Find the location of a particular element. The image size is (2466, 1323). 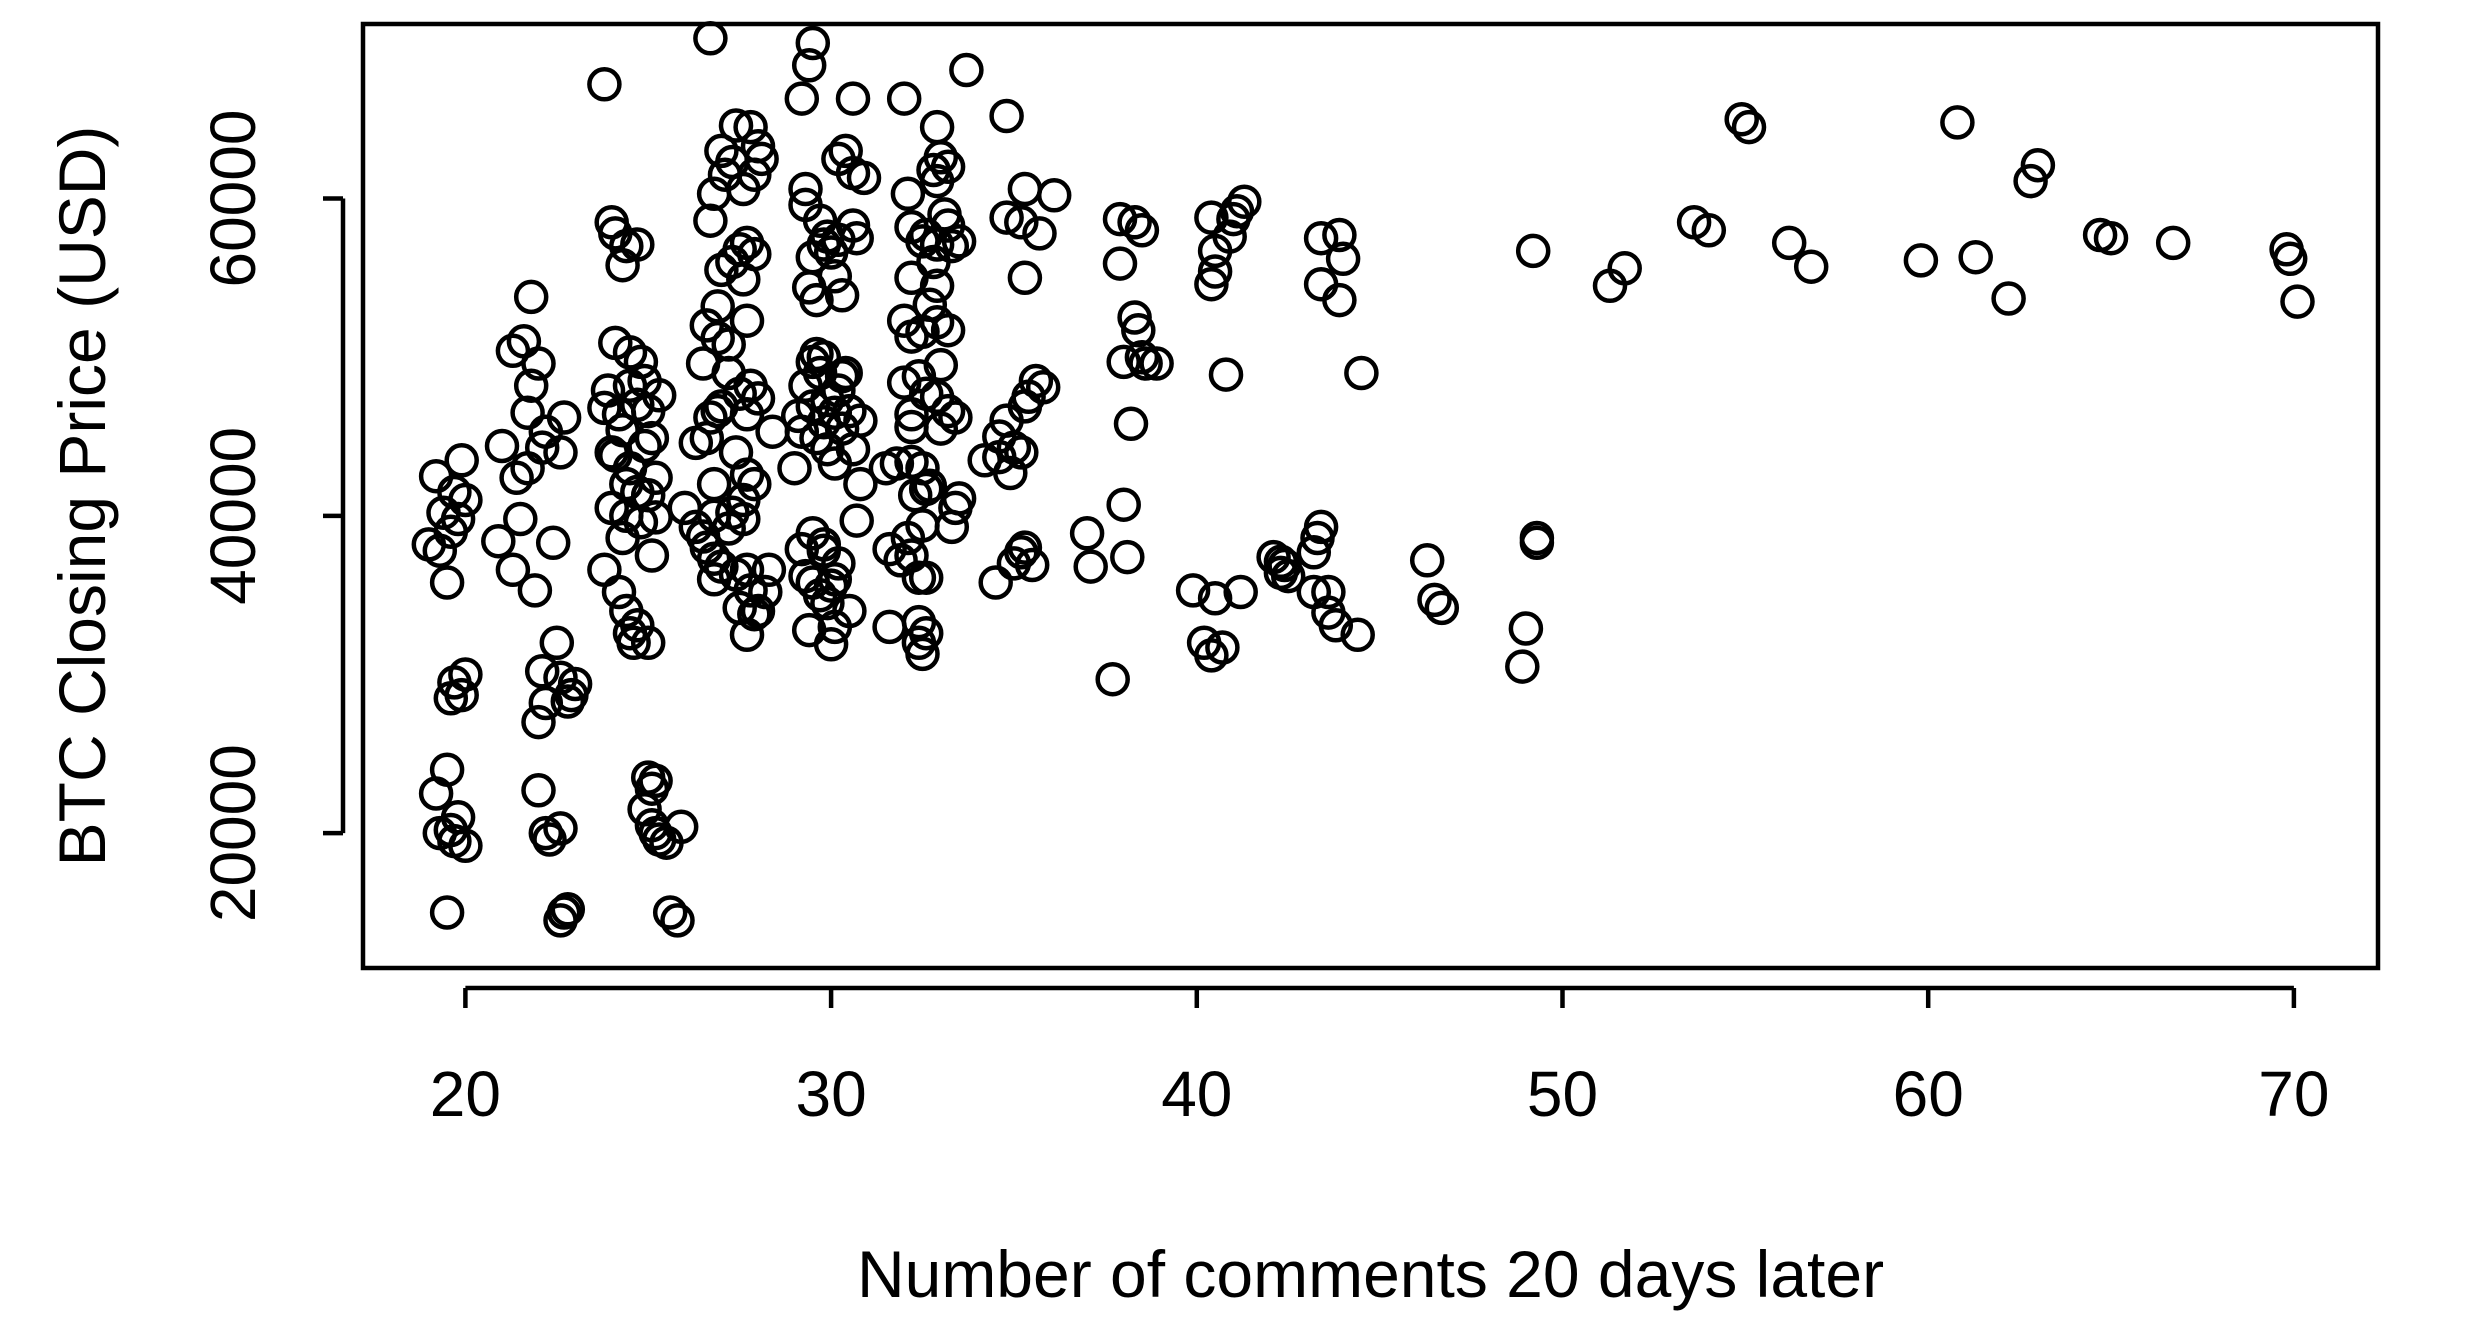

x-tick-label: 40 is located at coordinates (1196, 1094).